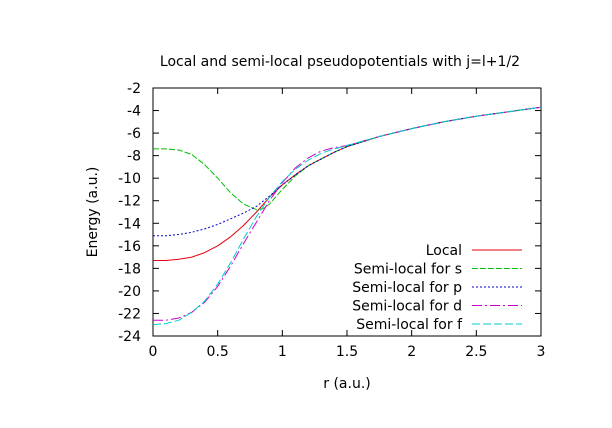  Describe the element at coordinates (129, 247) in the screenshot. I see `y-tick-label: -16` at that location.